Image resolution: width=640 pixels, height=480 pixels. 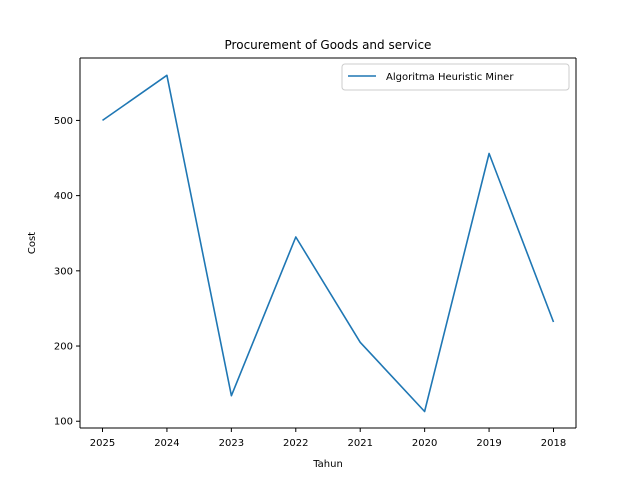 I want to click on x-tick-label: 2021, so click(x=359, y=443).